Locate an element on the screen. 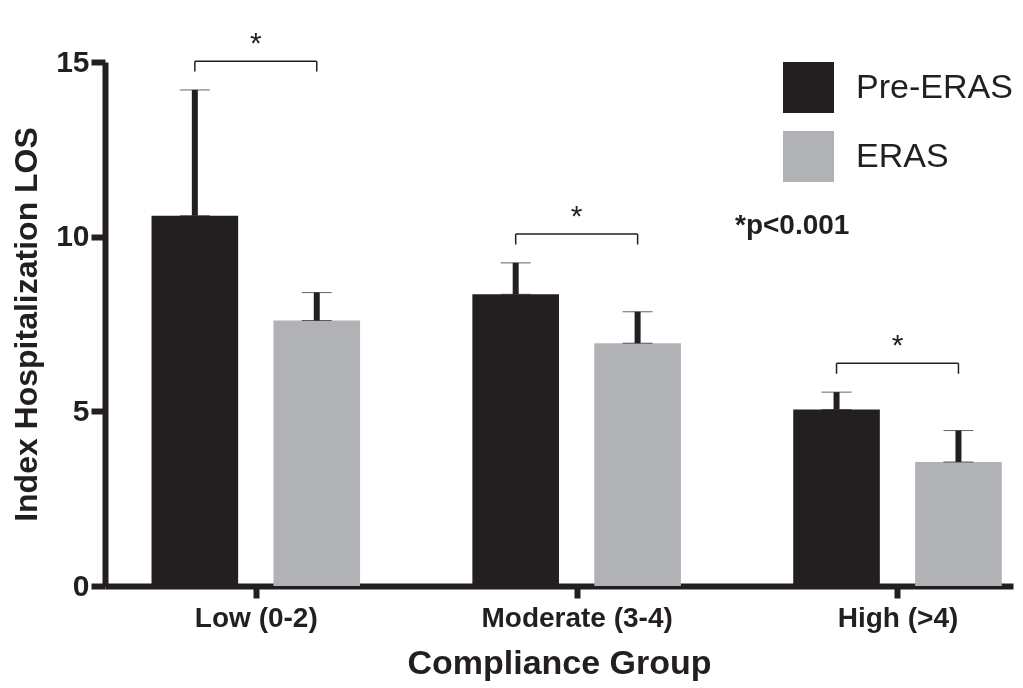  y-tick-label: 5 is located at coordinates (81, 410).